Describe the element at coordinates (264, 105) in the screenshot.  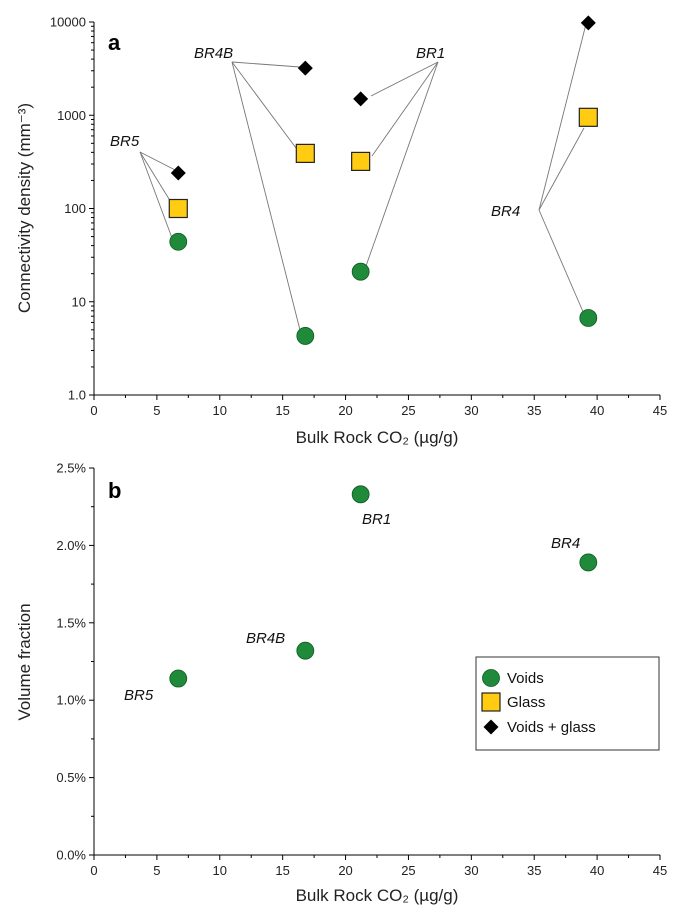
I see `leader-br4b-square` at that location.